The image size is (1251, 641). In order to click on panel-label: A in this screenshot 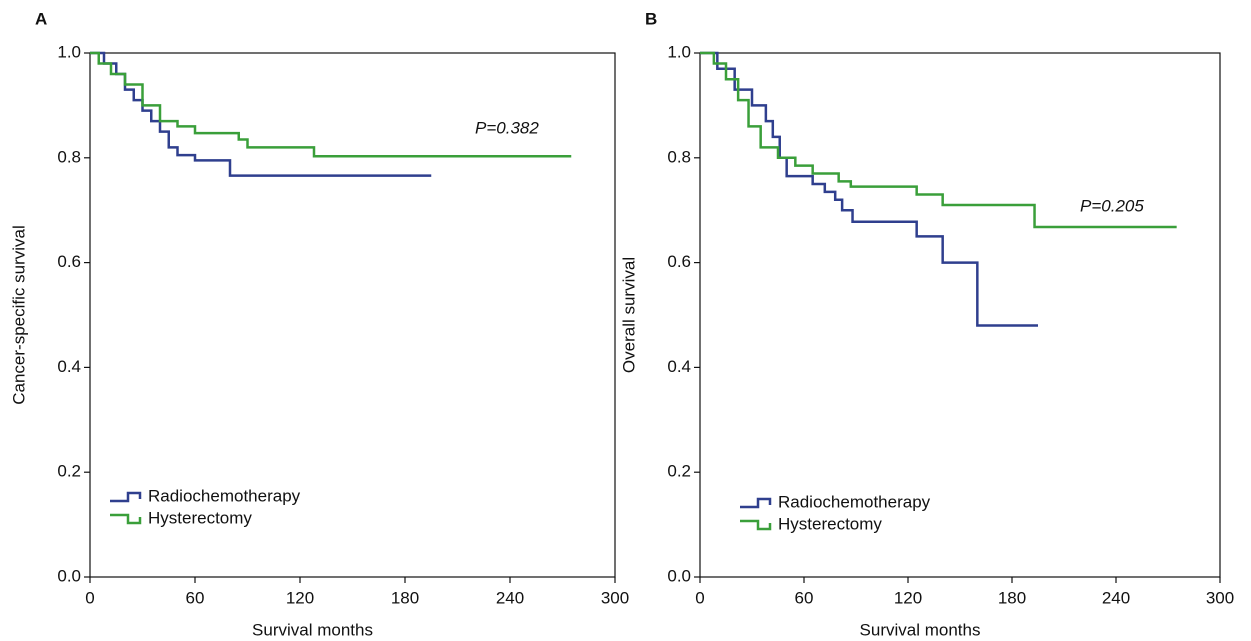, I will do `click(41, 18)`.